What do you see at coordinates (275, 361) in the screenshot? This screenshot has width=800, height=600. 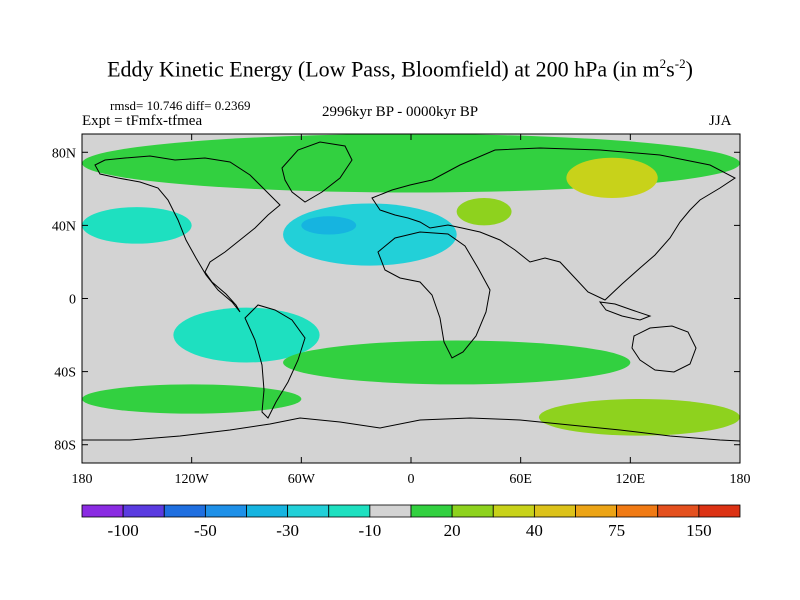 I see `coastline-south-america` at bounding box center [275, 361].